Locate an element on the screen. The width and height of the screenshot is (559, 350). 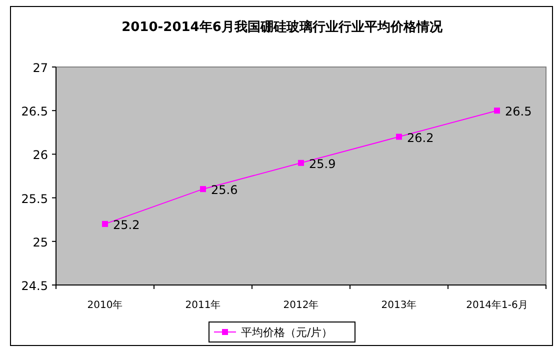
x-tick-label: 2011年 is located at coordinates (203, 305).